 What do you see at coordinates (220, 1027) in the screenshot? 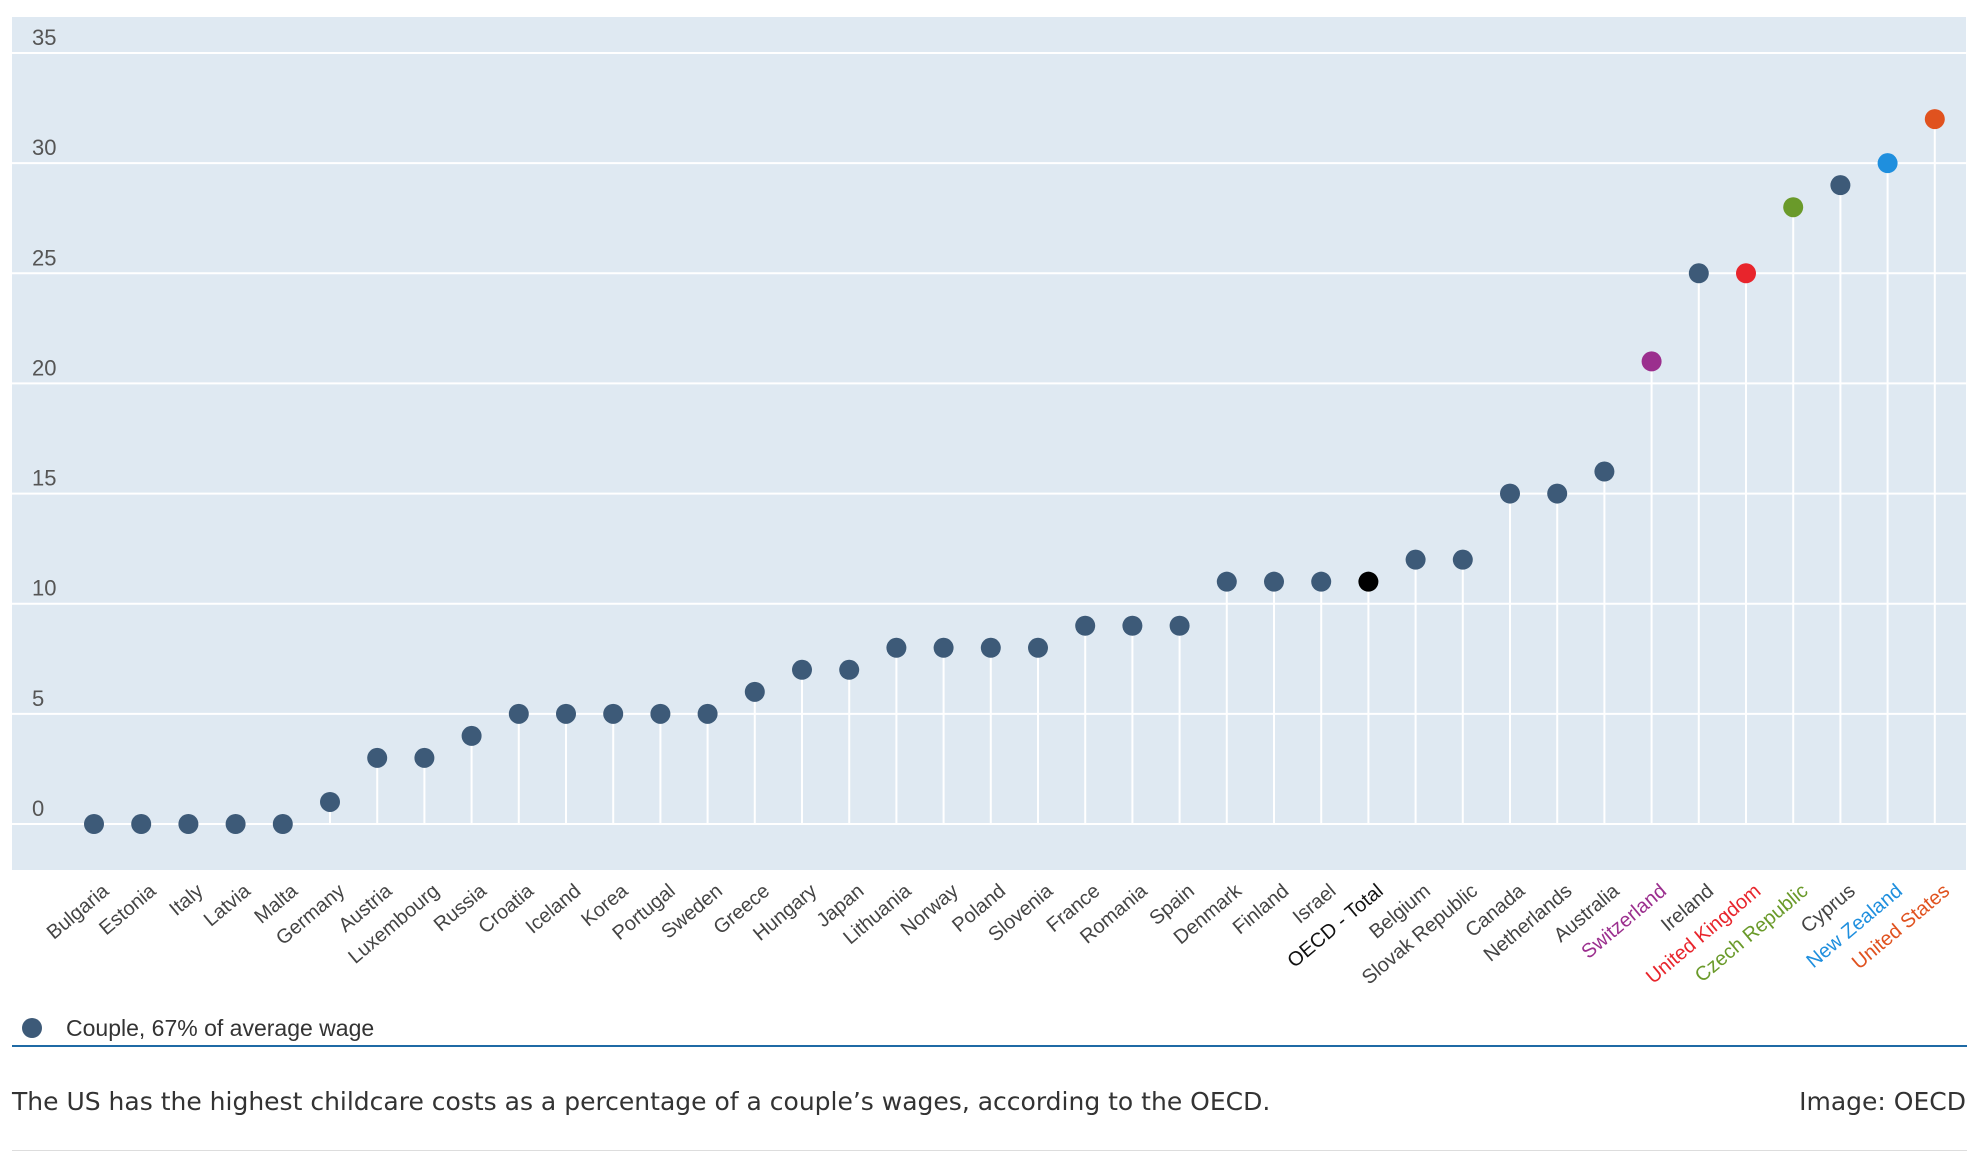
I see `legend-label: Couple, 67% of average wage` at bounding box center [220, 1027].